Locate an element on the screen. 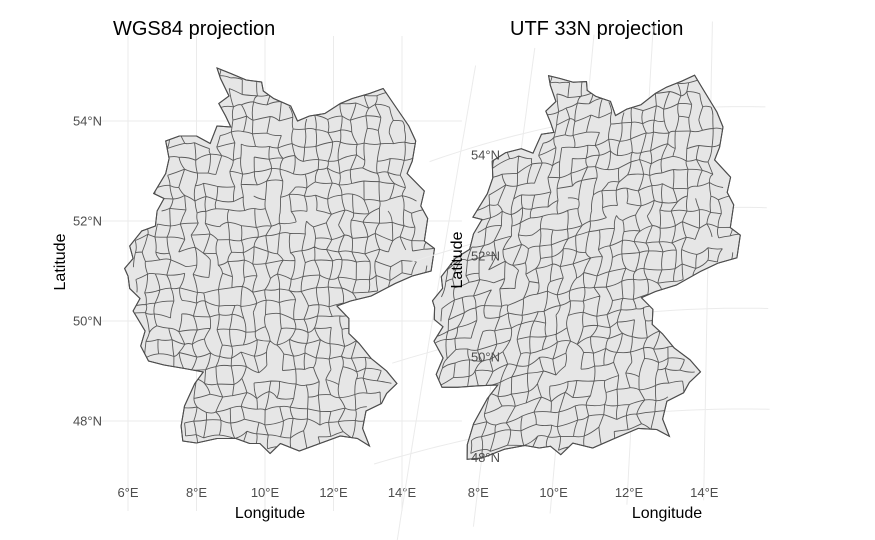 Image resolution: width=875 pixels, height=540 pixels. x-tick-labels: 6°E 8°E 10°E 12°E 14°E is located at coordinates (266, 492).